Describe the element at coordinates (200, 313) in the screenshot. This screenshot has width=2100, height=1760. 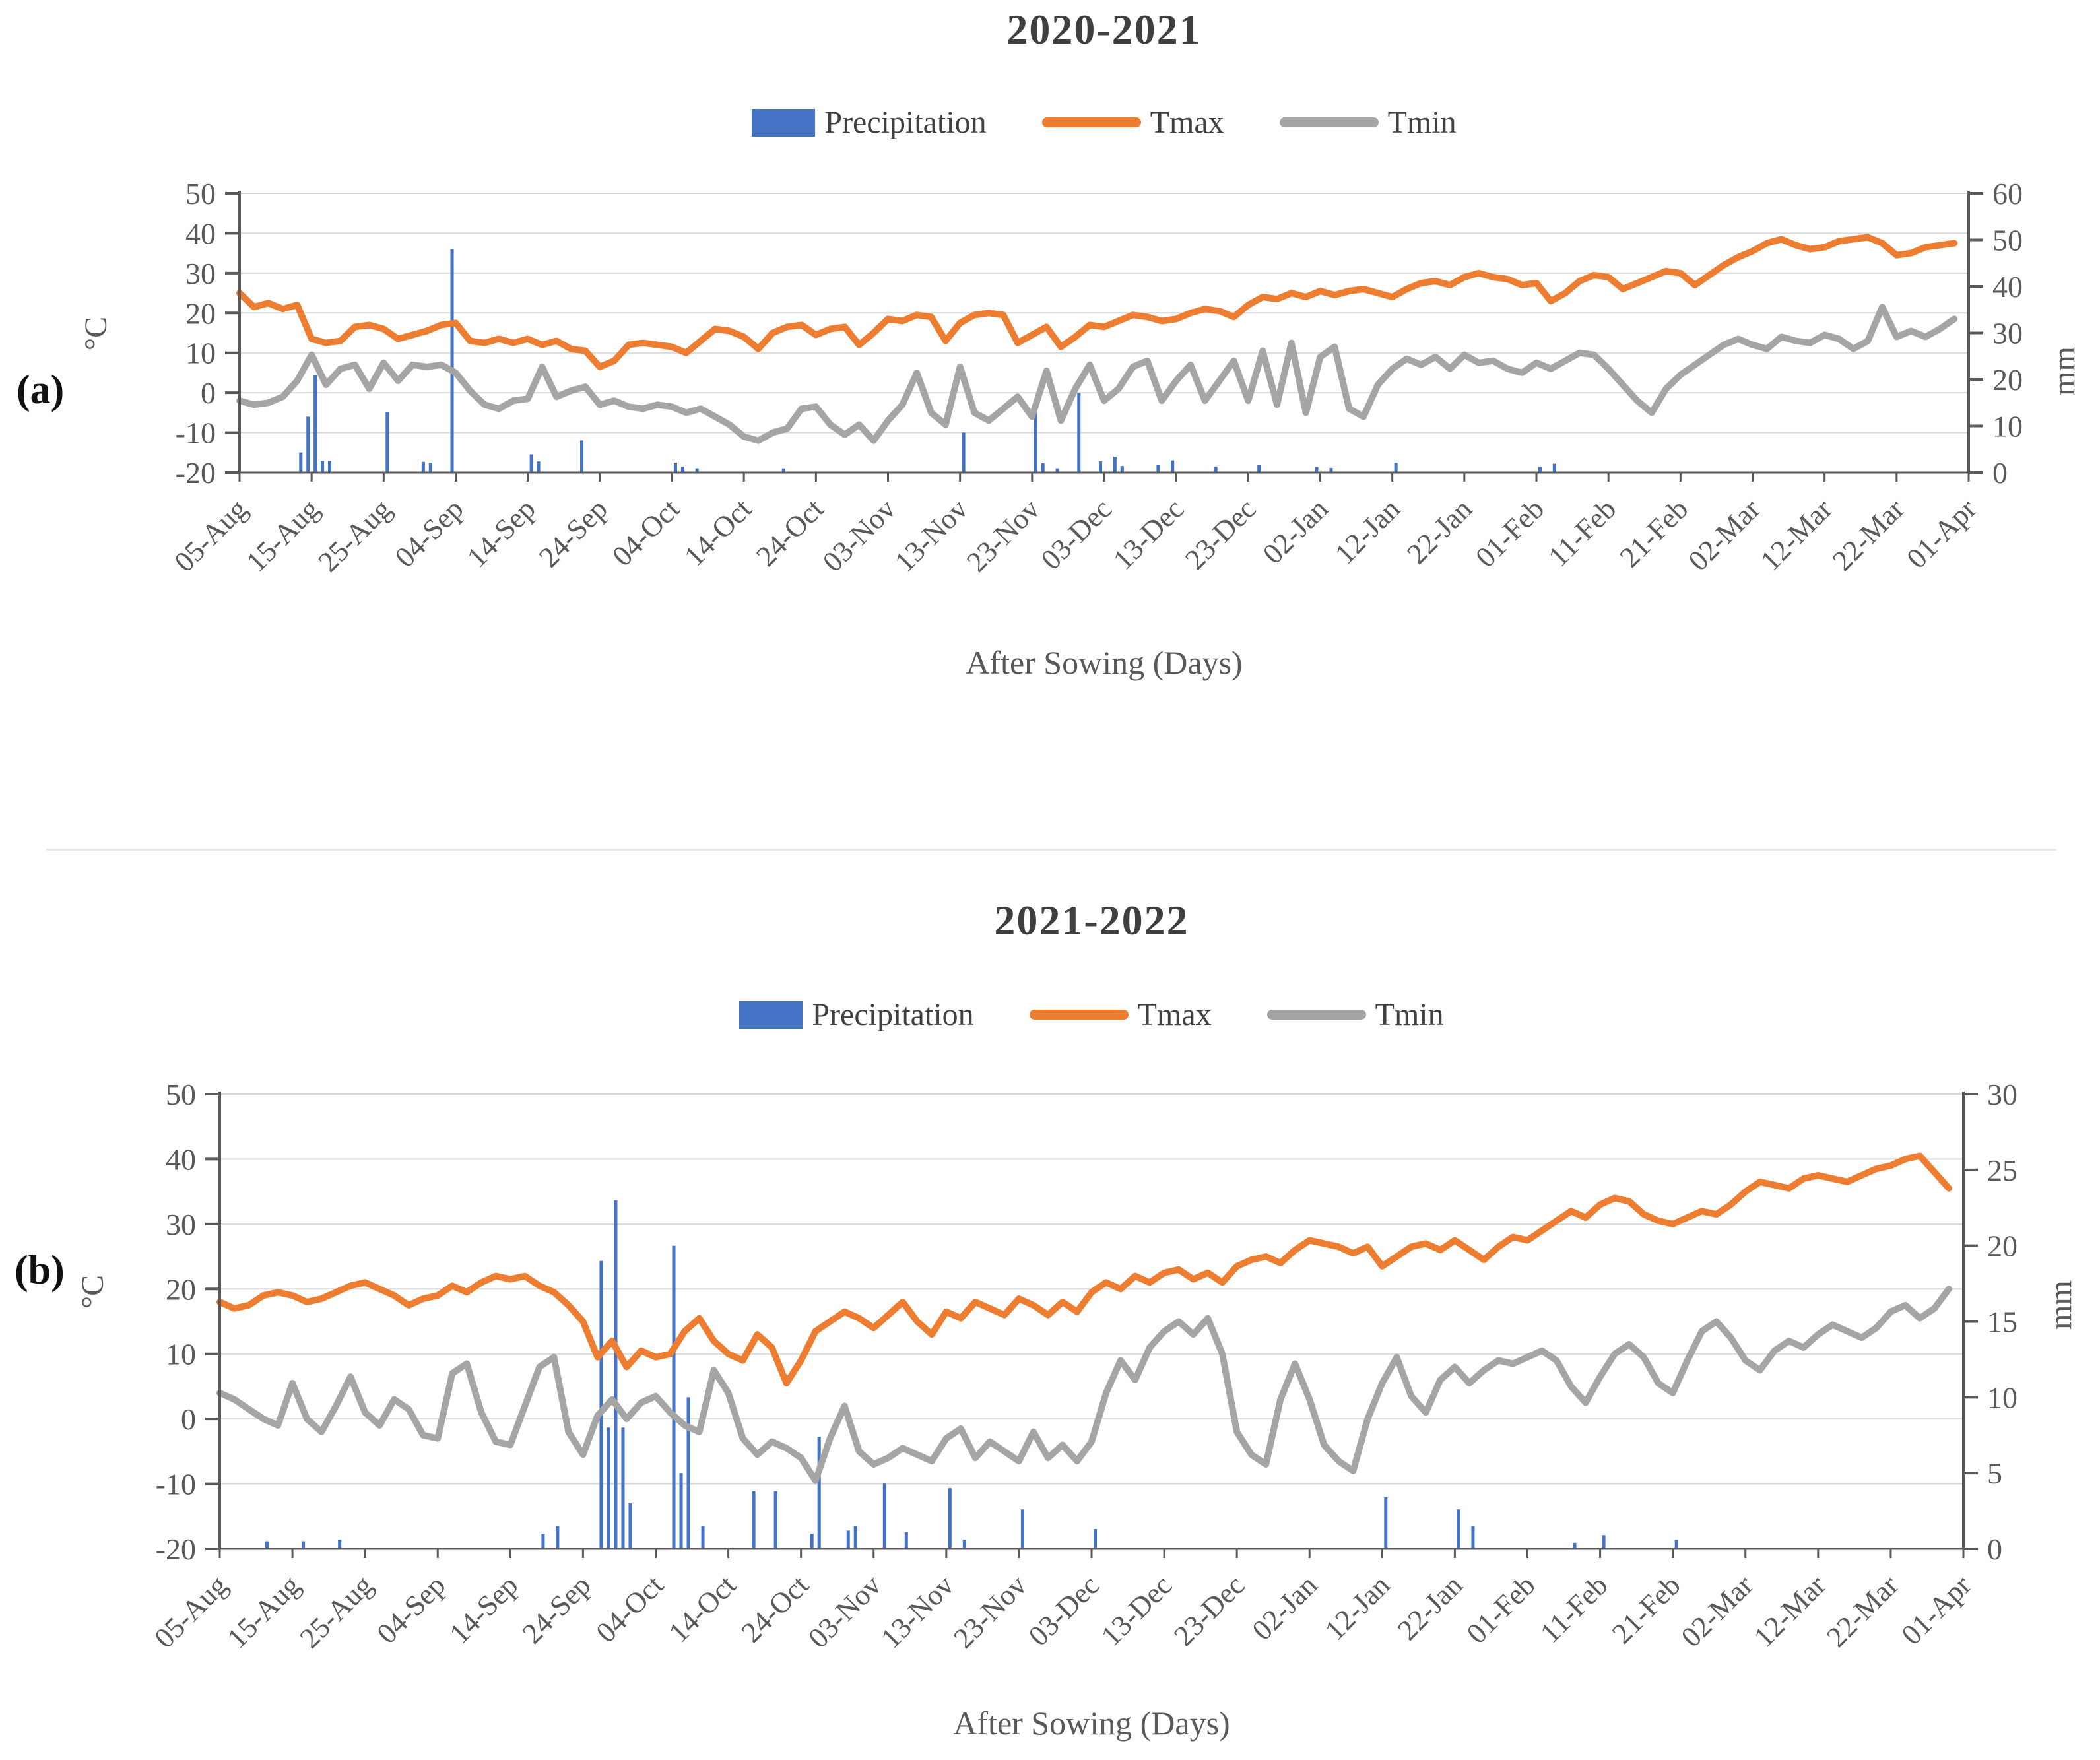
I see `left-tick-label: 20` at that location.